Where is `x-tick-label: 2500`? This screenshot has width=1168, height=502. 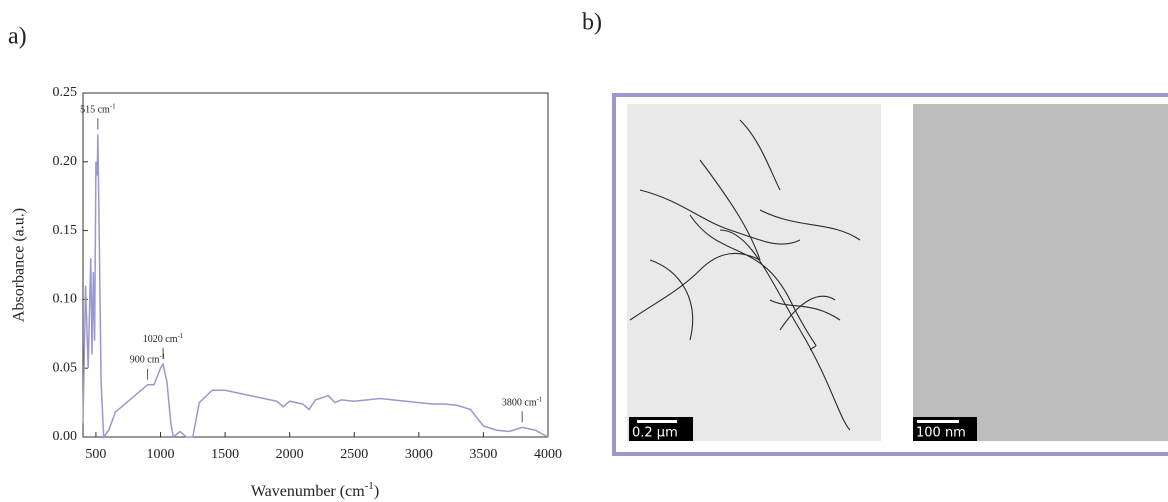 x-tick-label: 2500 is located at coordinates (354, 454).